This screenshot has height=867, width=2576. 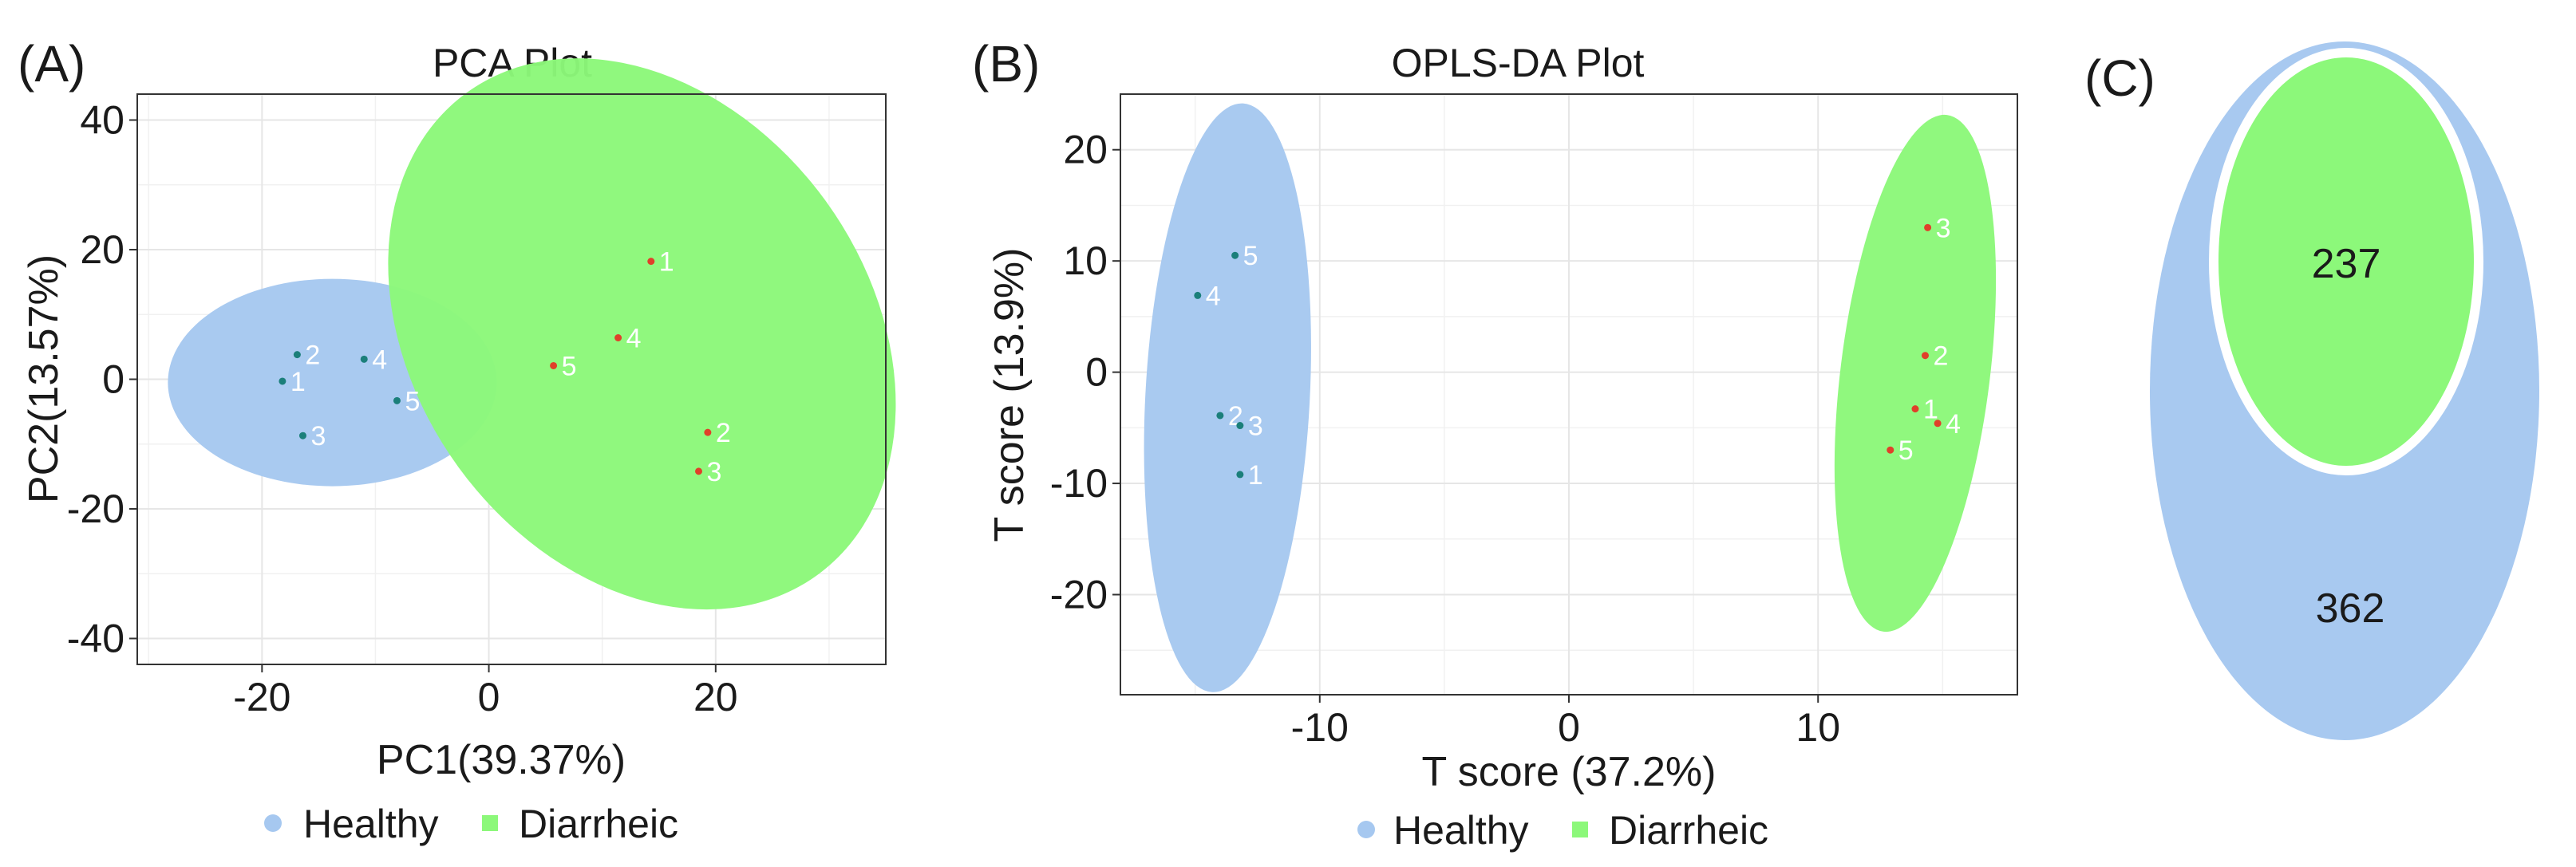 I want to click on x-tick-label: 10, so click(x=1818, y=727).